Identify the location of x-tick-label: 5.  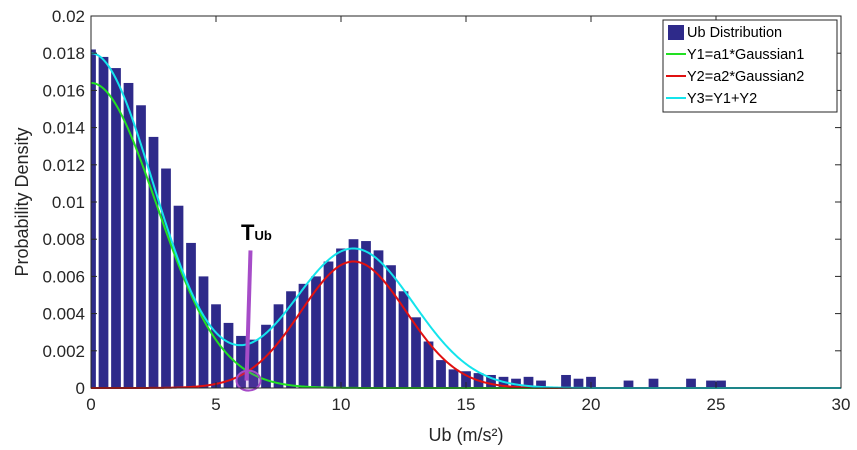
(215, 404).